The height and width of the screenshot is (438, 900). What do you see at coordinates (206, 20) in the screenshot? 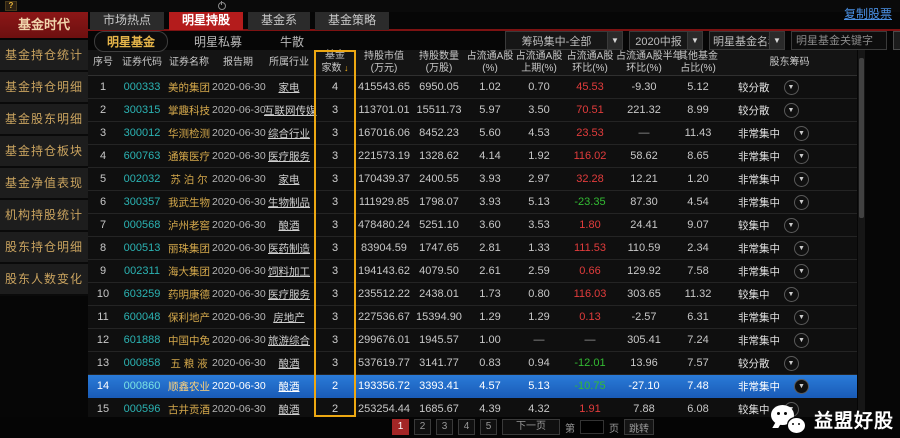
I see `tab: 明星持股` at bounding box center [206, 20].